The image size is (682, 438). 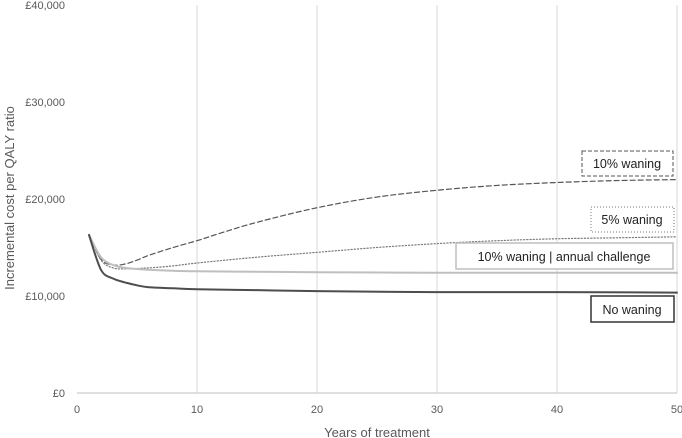 What do you see at coordinates (77, 410) in the screenshot?
I see `x-tick-label: 0` at bounding box center [77, 410].